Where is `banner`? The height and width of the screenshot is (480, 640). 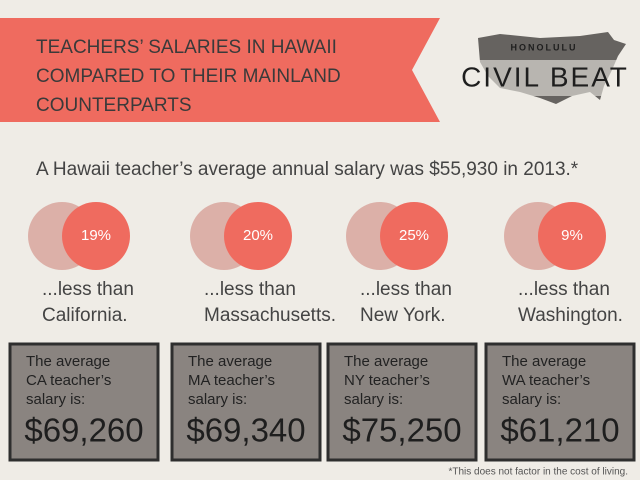
banner is located at coordinates (220, 70).